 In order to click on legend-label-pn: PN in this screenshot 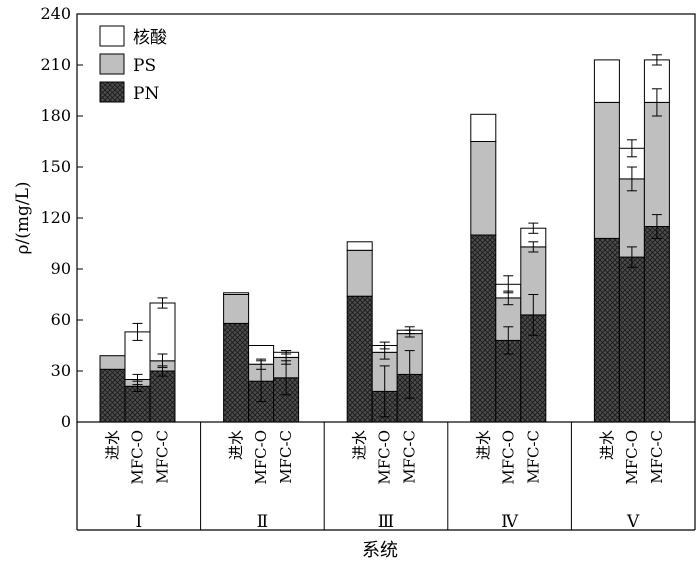, I will do `click(146, 94)`.